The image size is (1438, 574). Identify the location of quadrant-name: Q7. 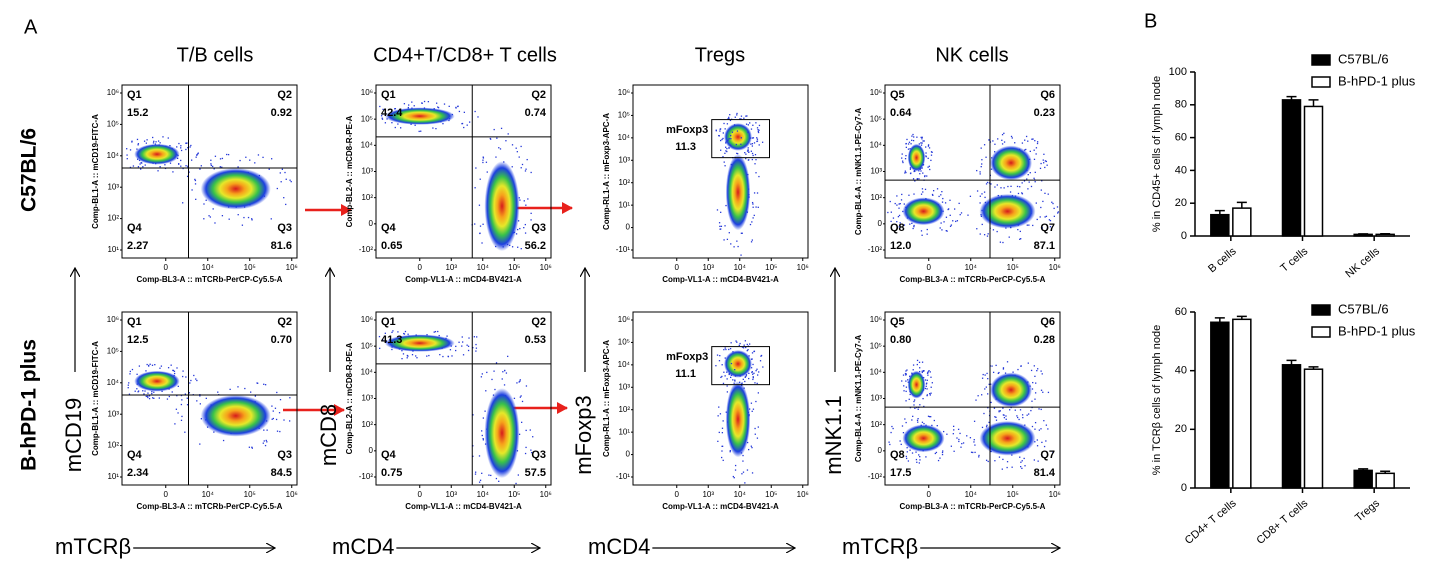
(1047, 455).